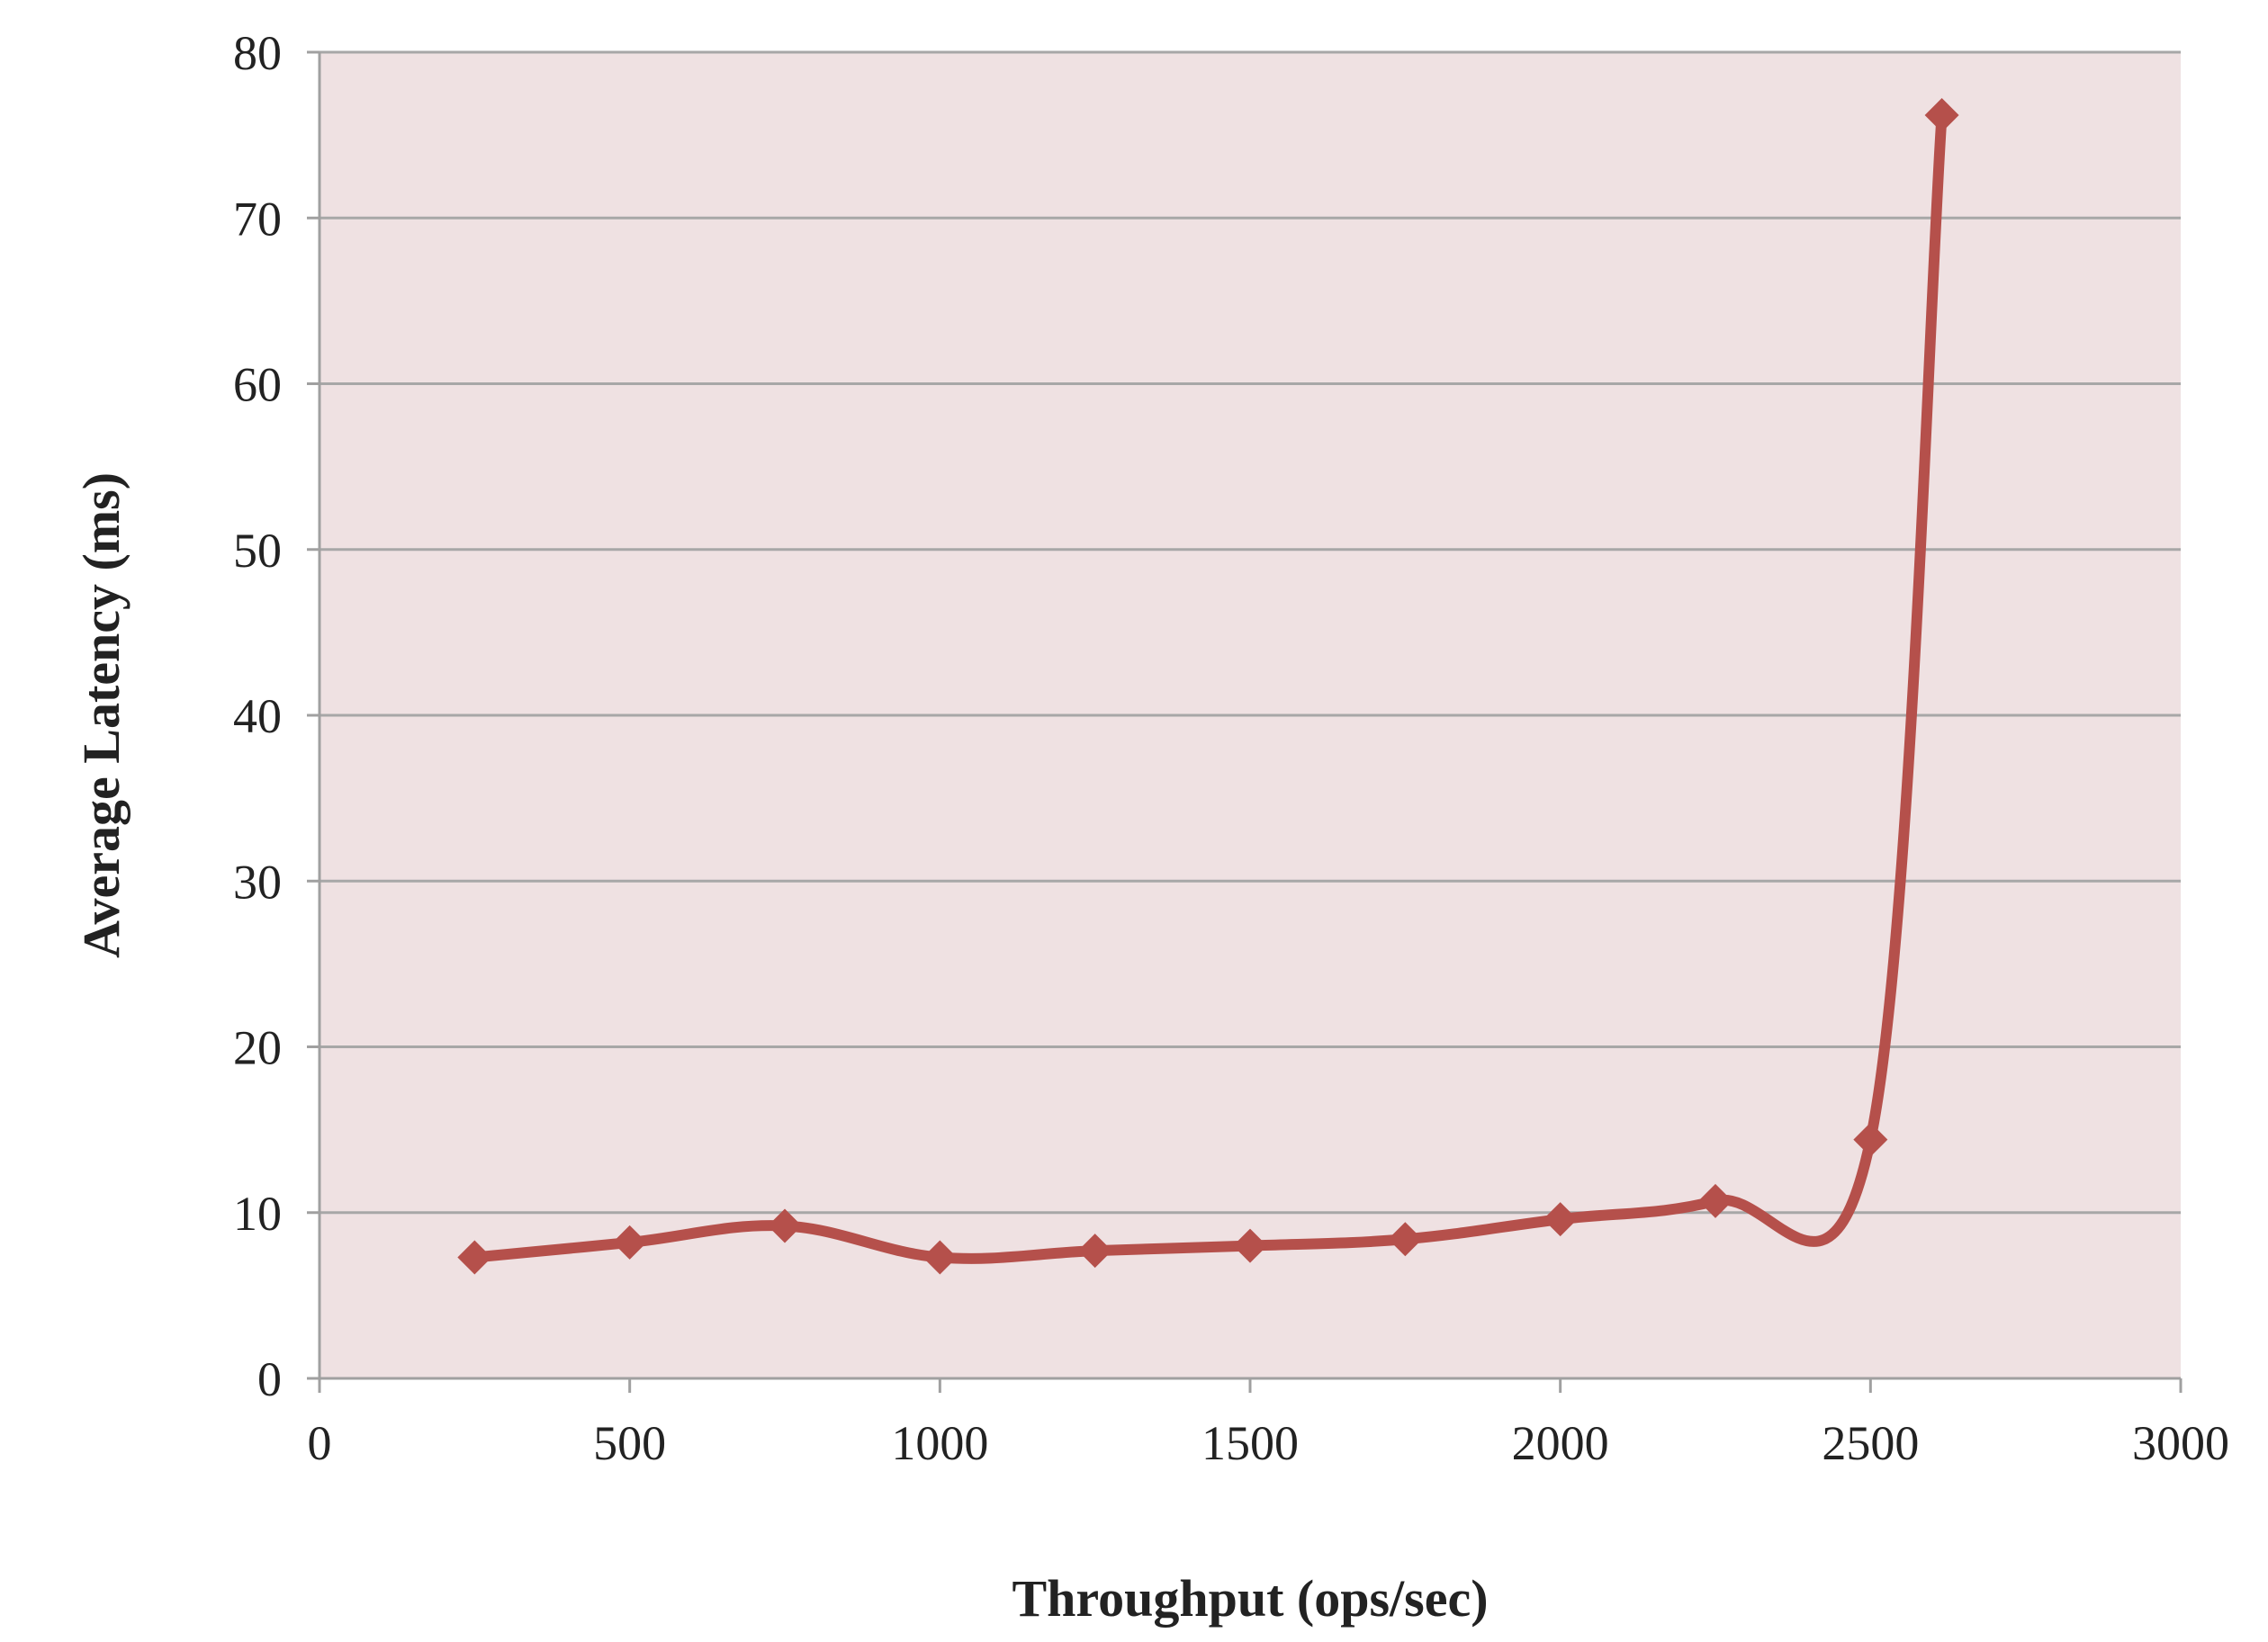  Describe the element at coordinates (258, 219) in the screenshot. I see `y-tick-label: 70` at that location.